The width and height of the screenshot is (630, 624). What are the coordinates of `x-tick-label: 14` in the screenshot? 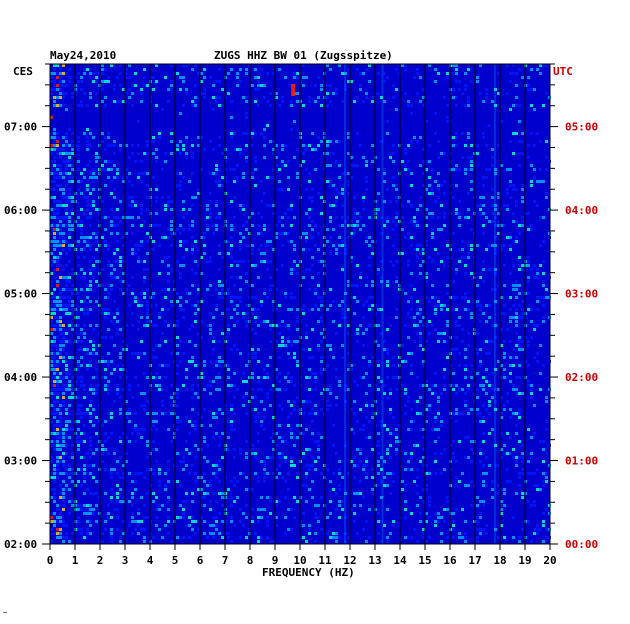 It's located at (400, 560).